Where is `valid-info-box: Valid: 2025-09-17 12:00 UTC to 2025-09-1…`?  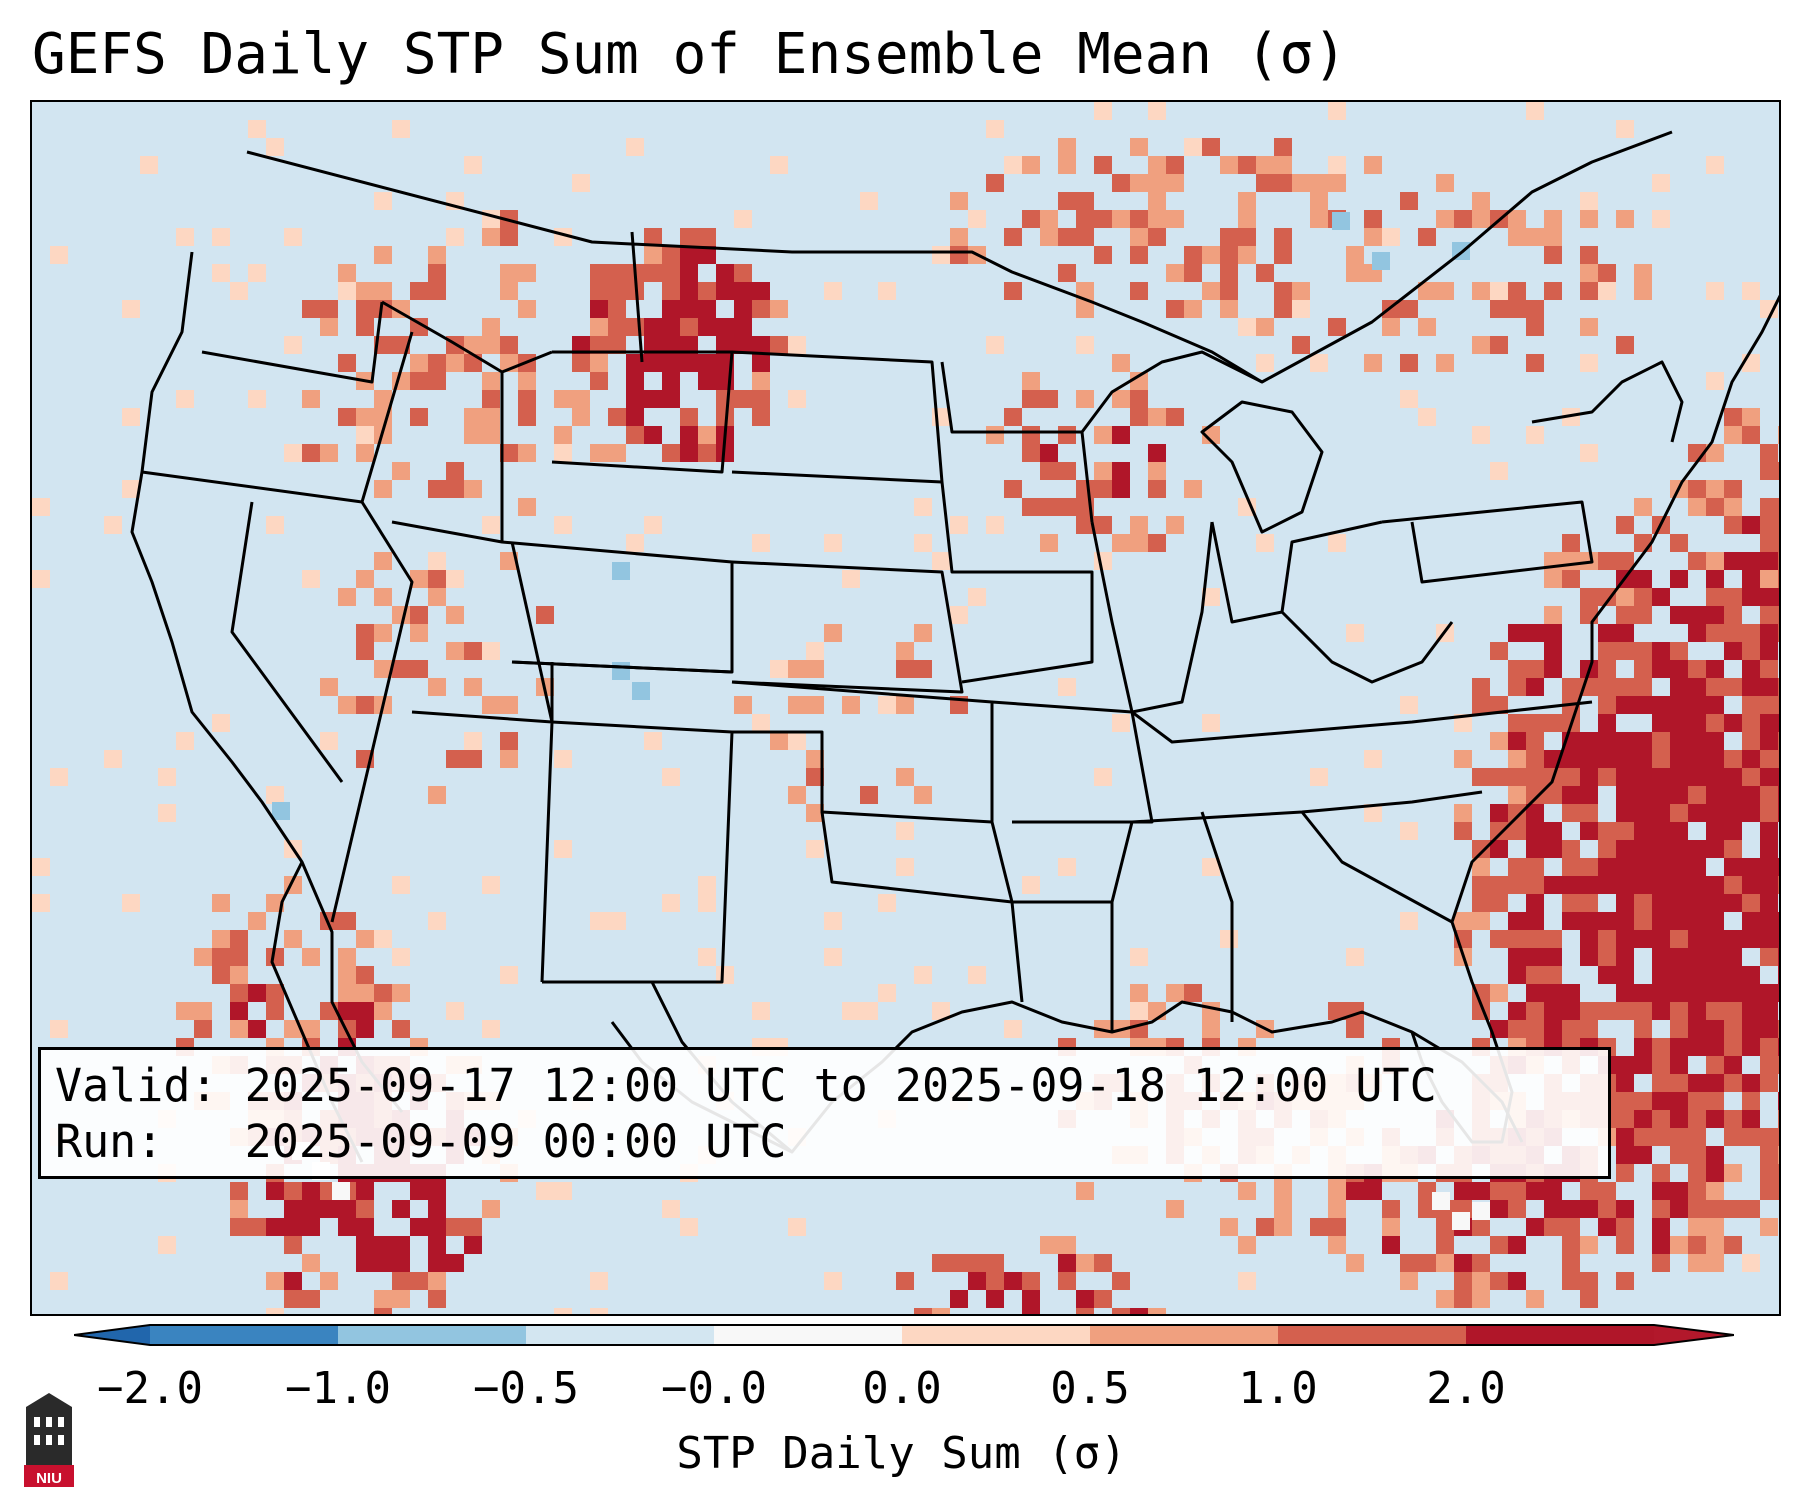 valid-info-box: Valid: 2025-09-17 12:00 UTC to 2025-09-1… is located at coordinates (824, 1113).